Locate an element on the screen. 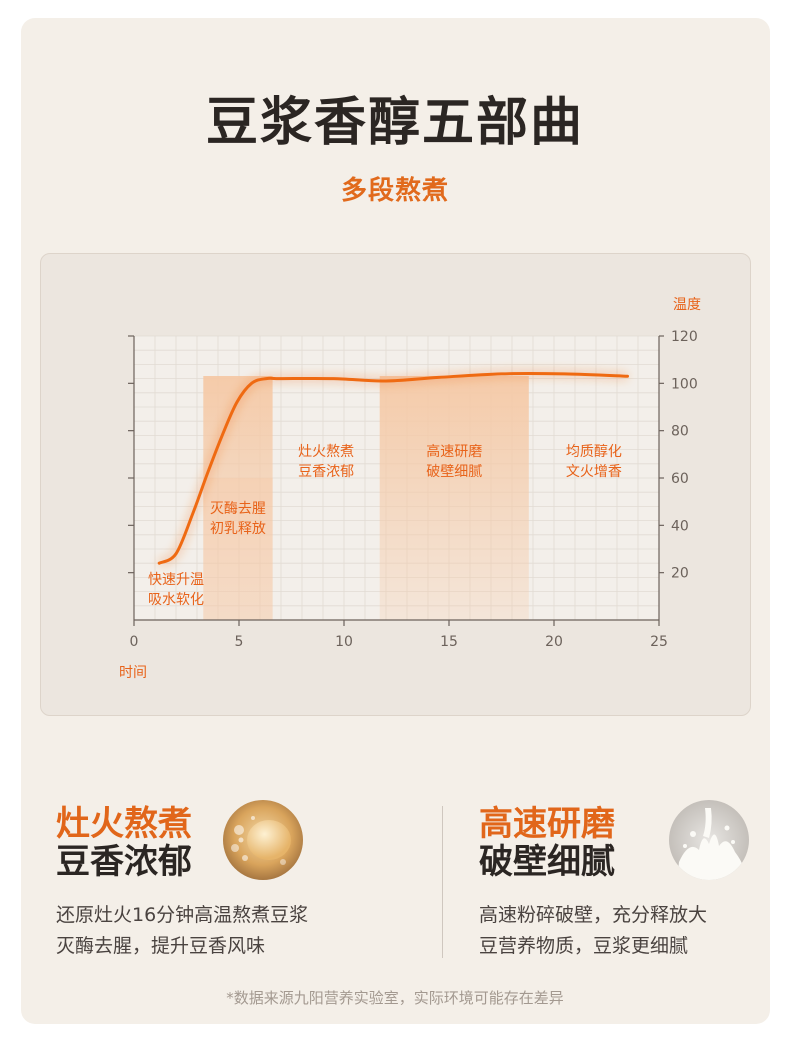 This screenshot has height=1041, width=790. feature-1-title-line1: 灶火熬煮 is located at coordinates (124, 824).